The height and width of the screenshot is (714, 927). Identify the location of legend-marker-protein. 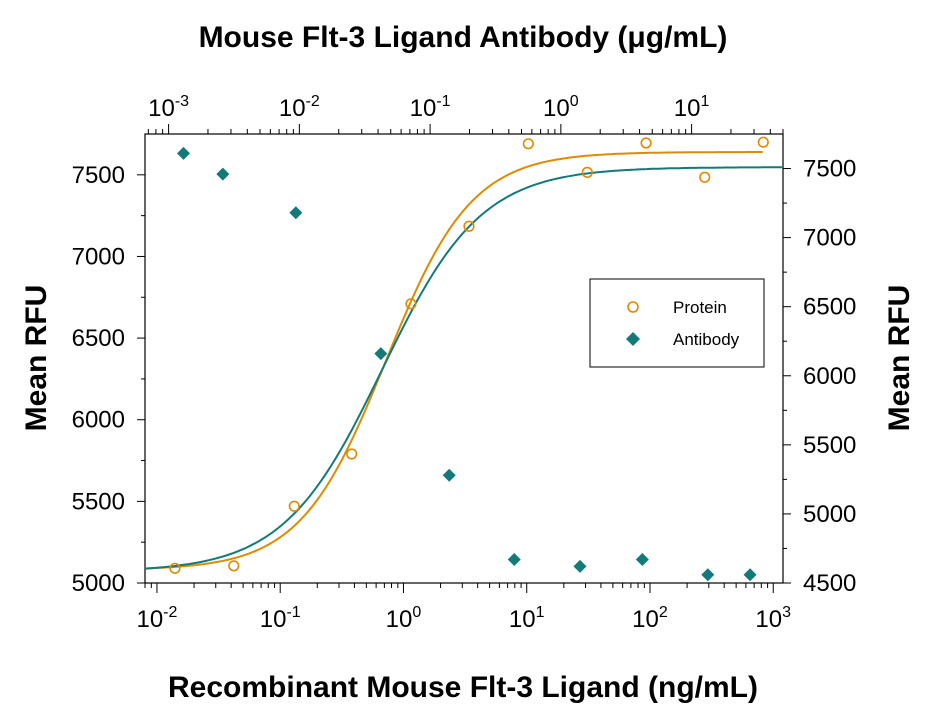
(633, 307).